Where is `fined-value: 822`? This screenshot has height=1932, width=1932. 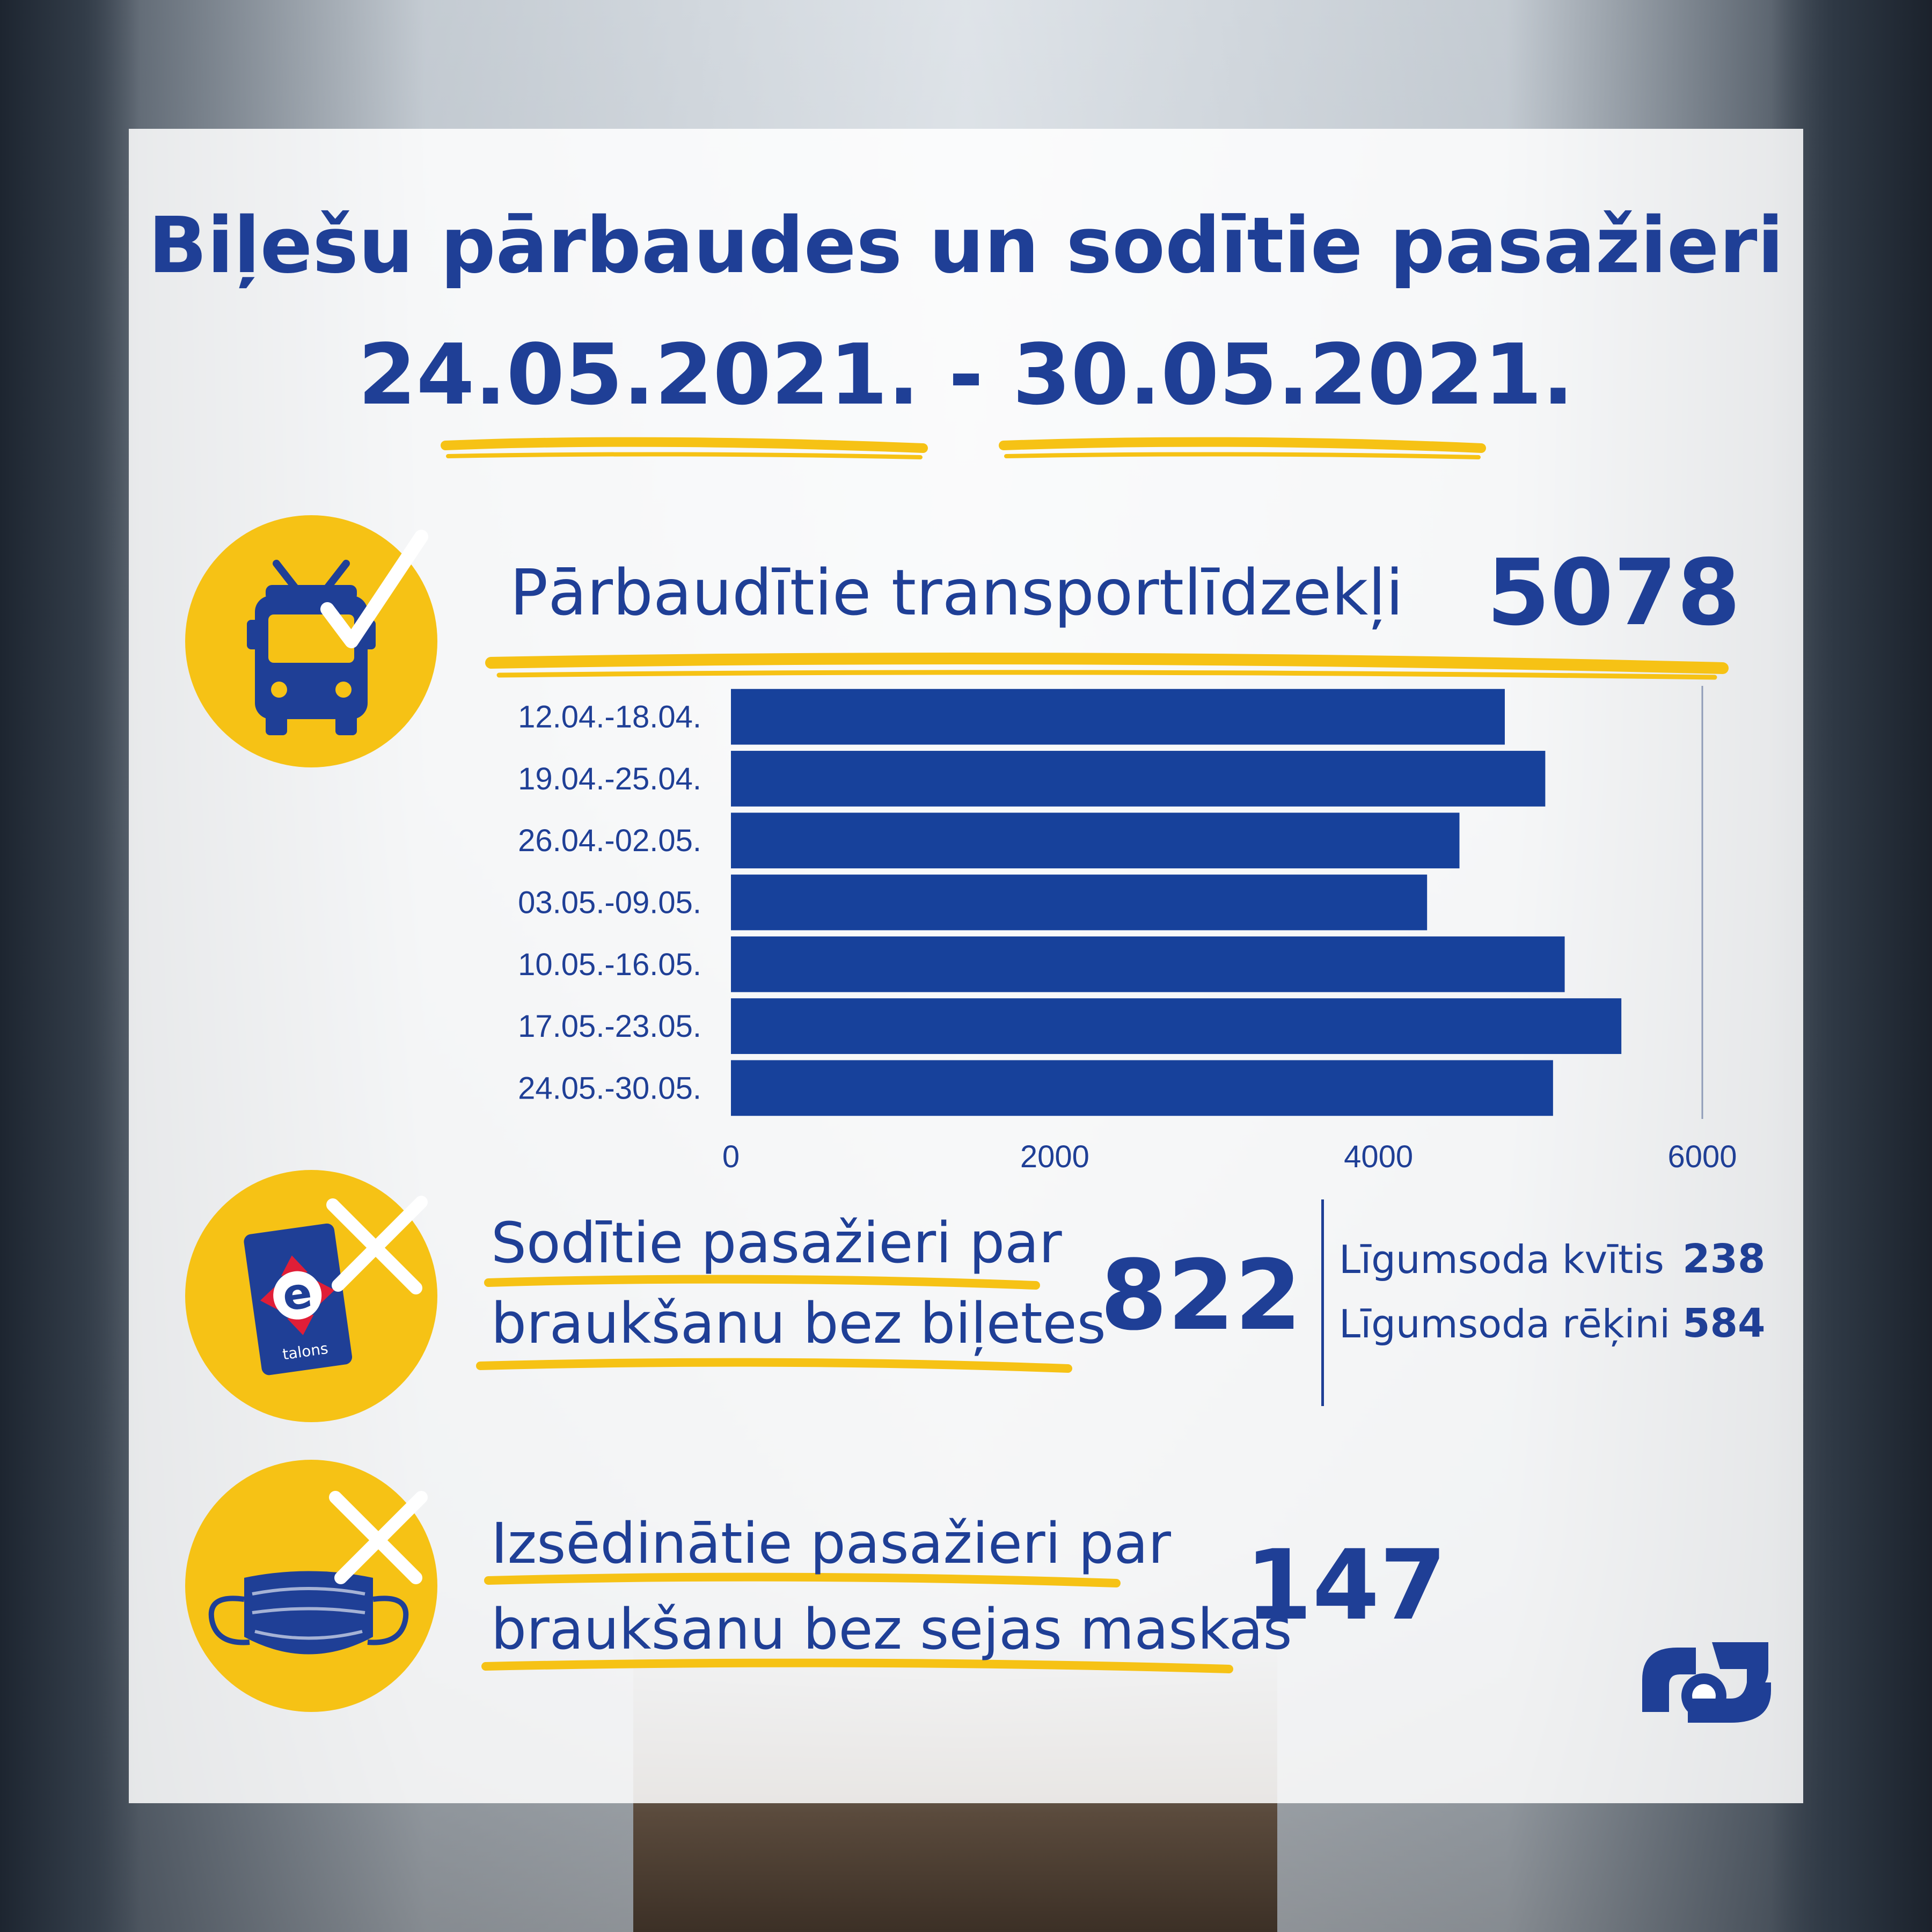
fined-value: 822 is located at coordinates (1201, 1296).